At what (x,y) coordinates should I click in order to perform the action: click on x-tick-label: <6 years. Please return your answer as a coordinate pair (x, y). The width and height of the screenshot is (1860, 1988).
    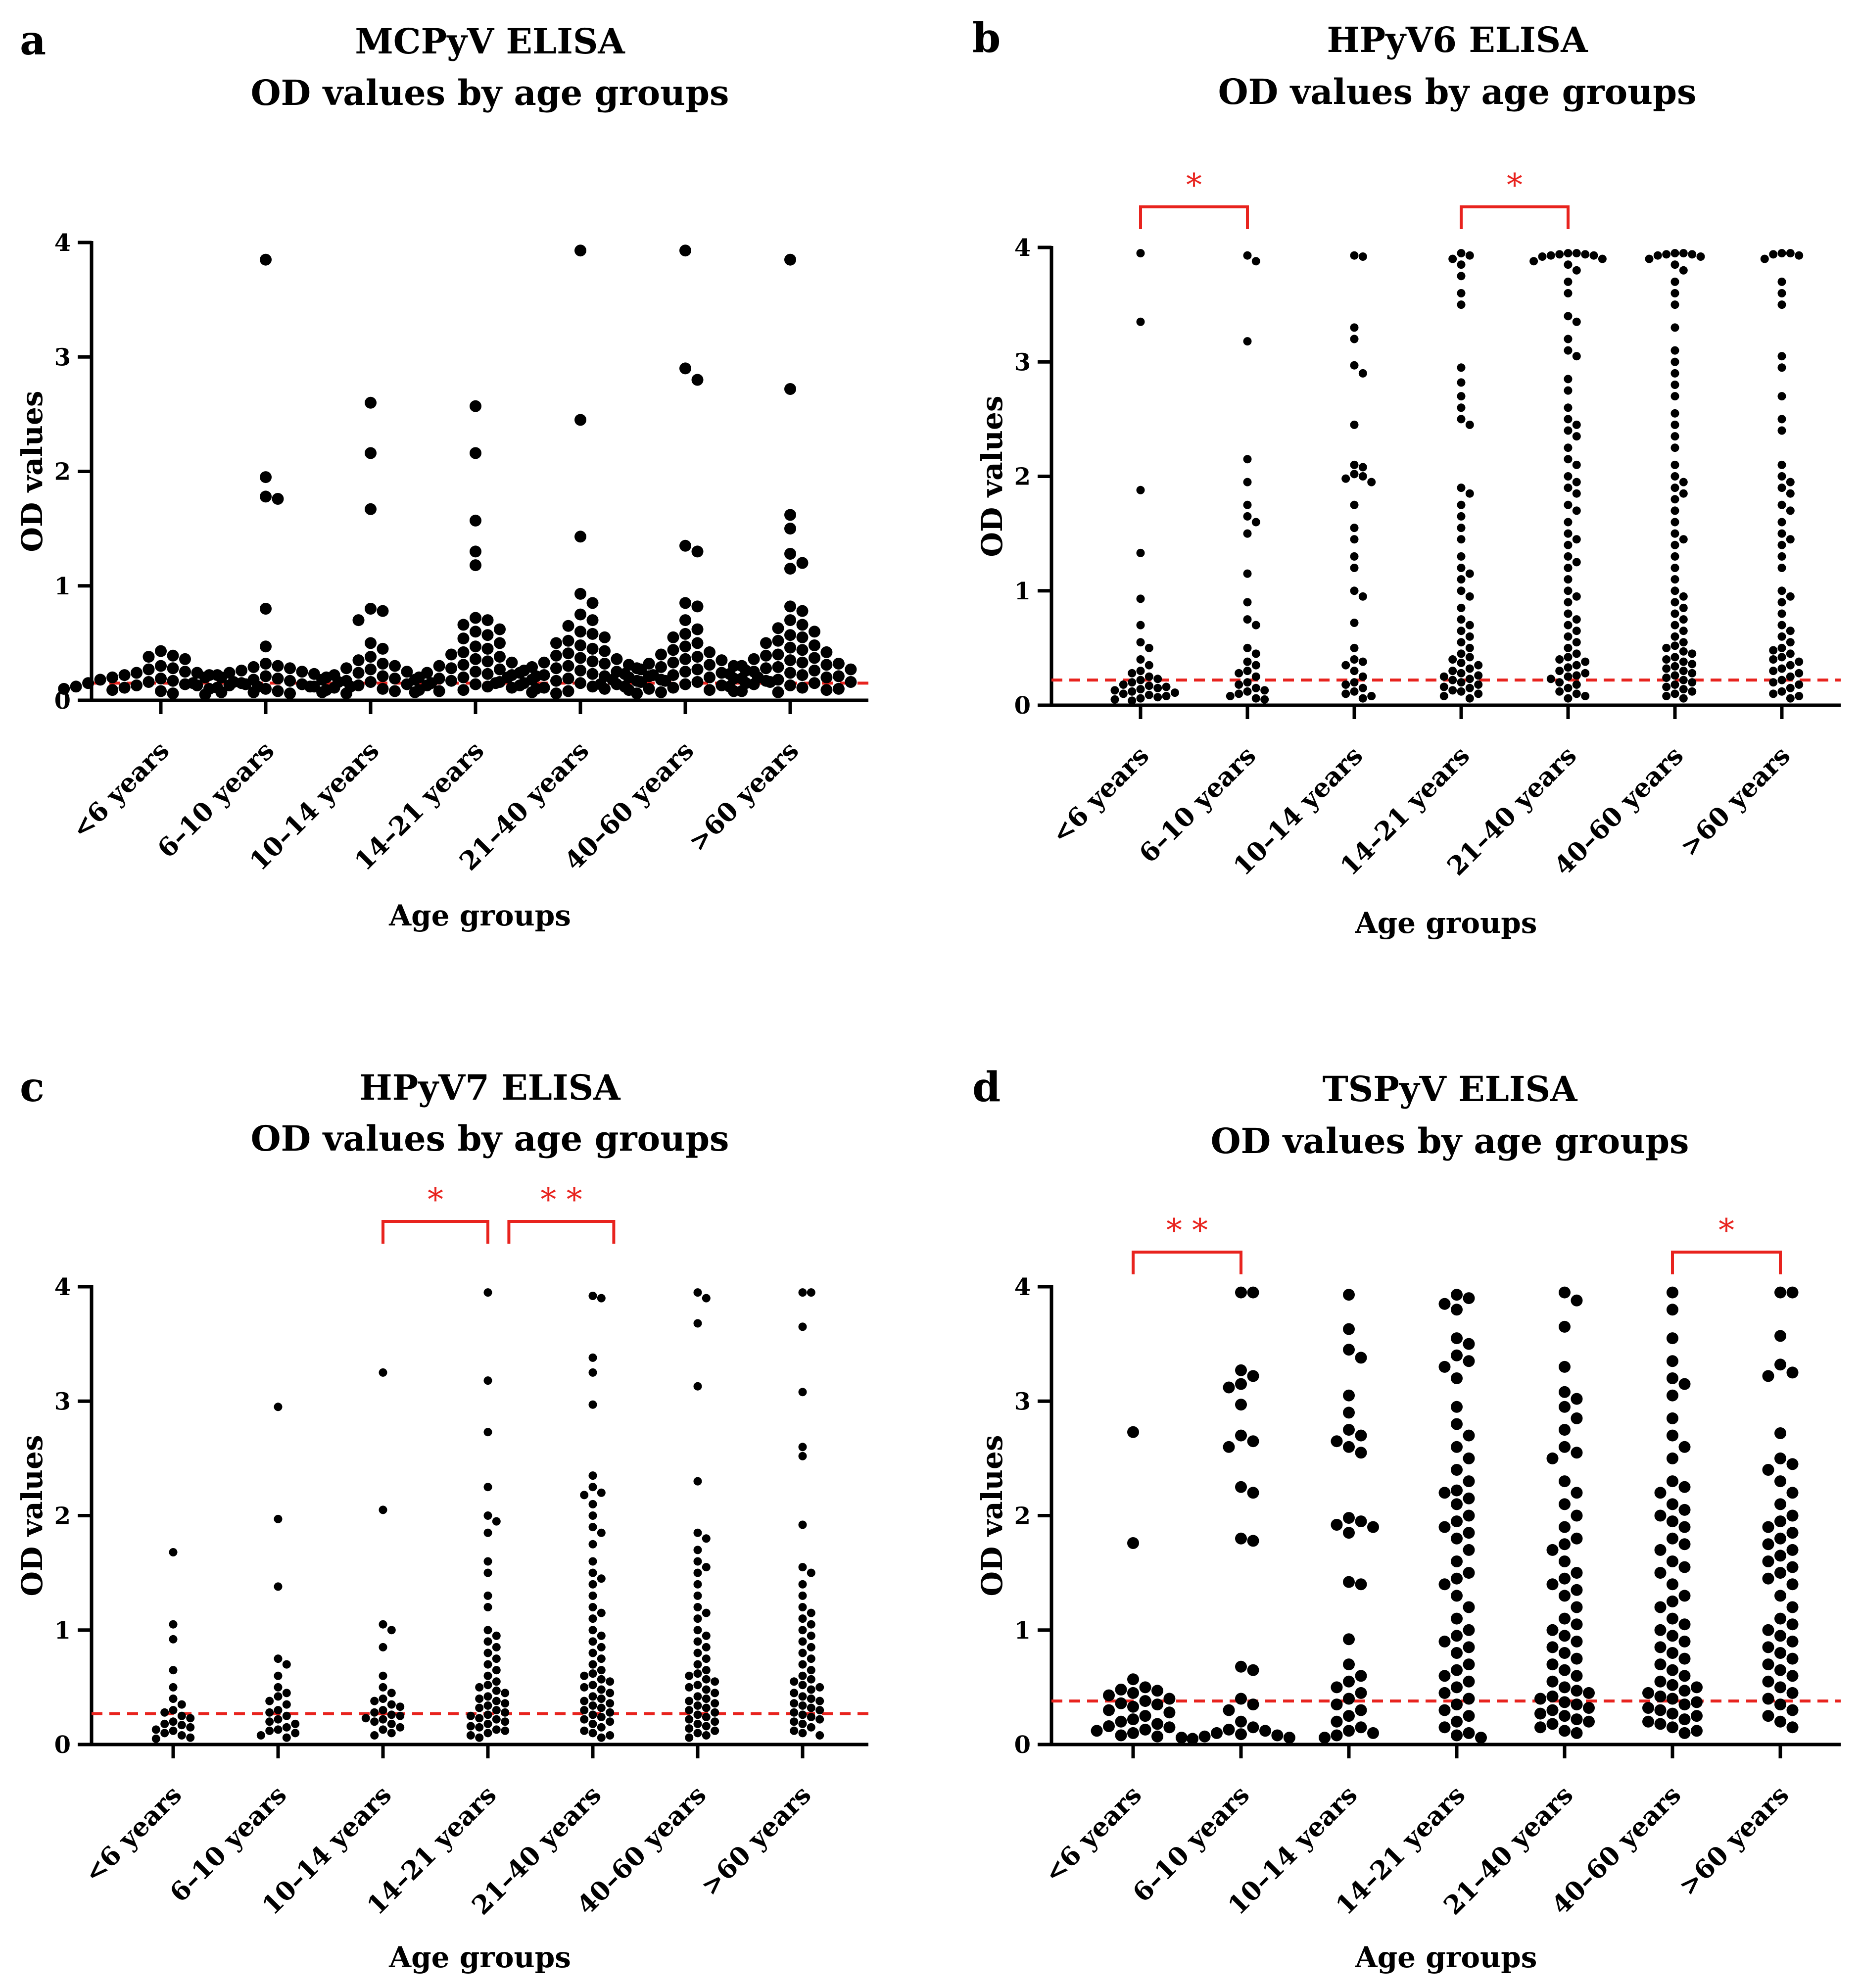
    Looking at the image, I should click on (1100, 795).